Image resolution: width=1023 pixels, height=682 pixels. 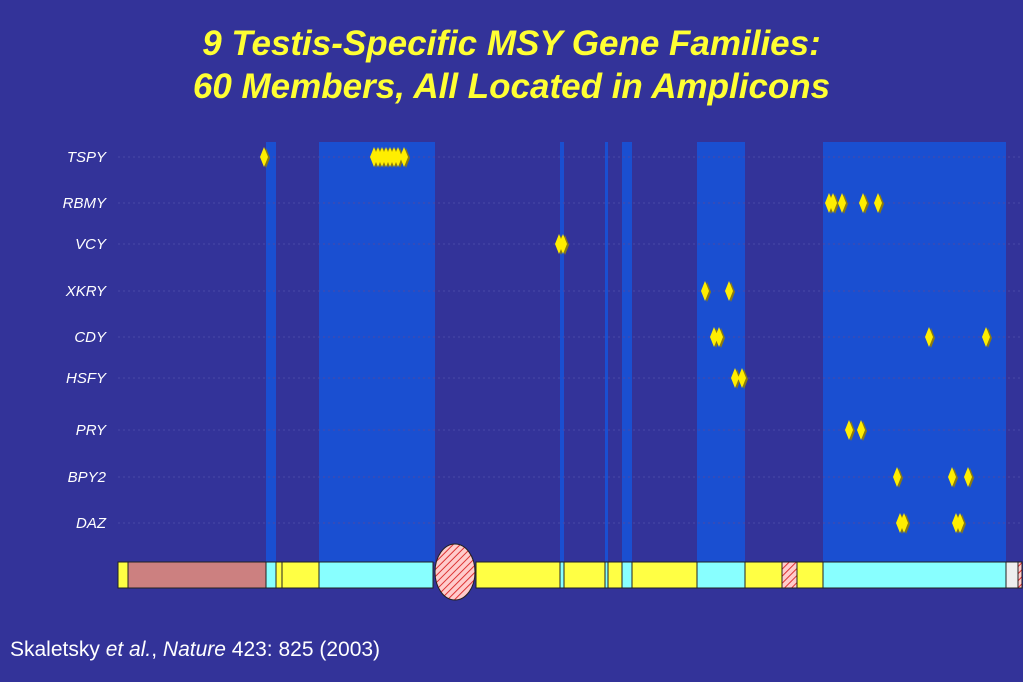 I want to click on gene-labels: TSPY RBMY VCY XKRY CDY HSFY PRY BPY2 DAZ, so click(x=85, y=340).